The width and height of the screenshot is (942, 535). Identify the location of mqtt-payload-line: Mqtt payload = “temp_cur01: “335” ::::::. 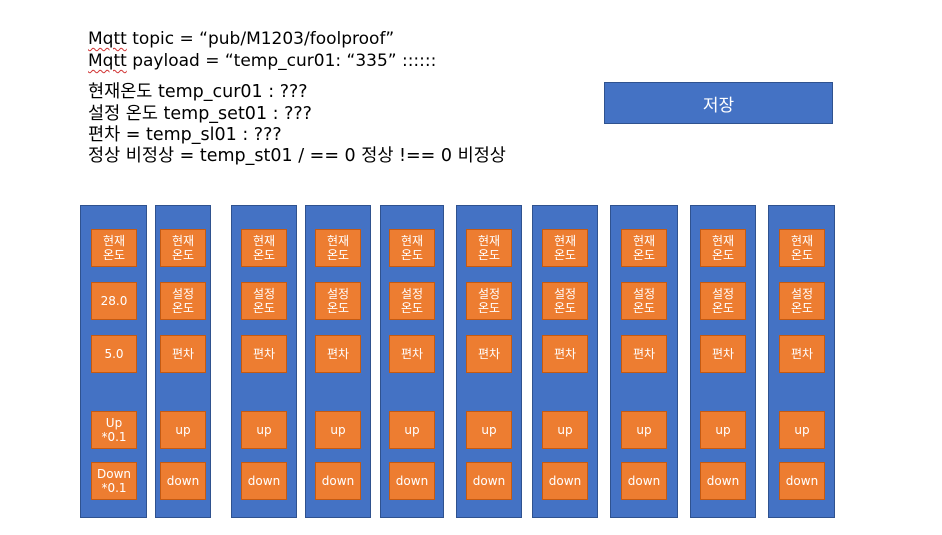
(262, 61).